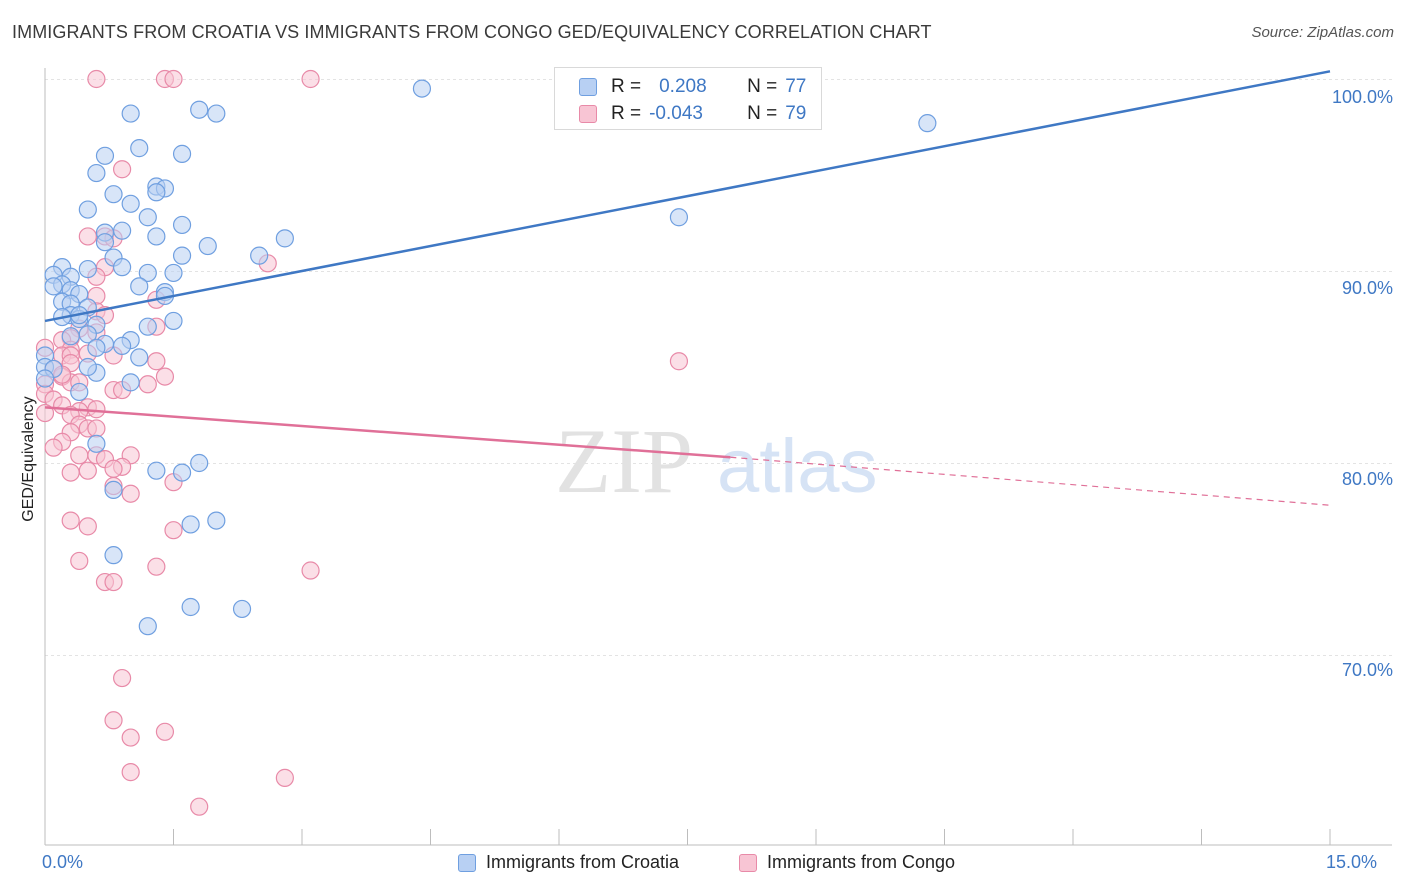 This screenshot has height=892, width=1406. Describe the element at coordinates (387, 432) in the screenshot. I see `congo-trend-line` at that location.